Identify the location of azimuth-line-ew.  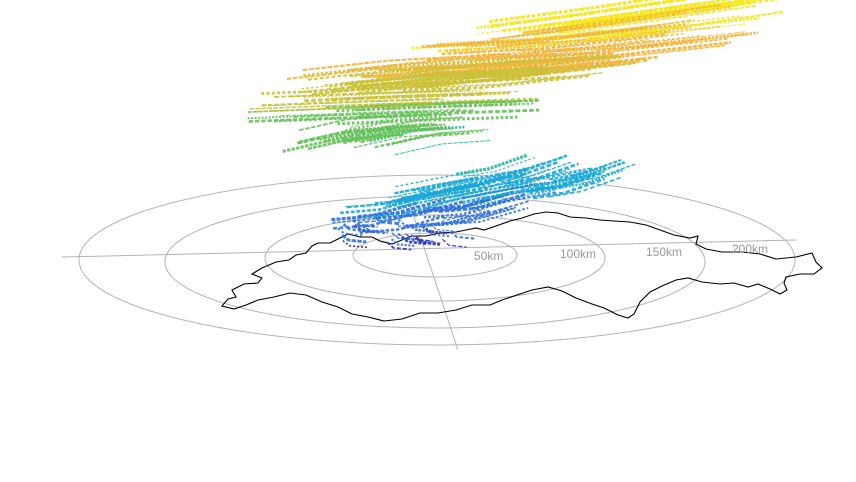
(429, 248).